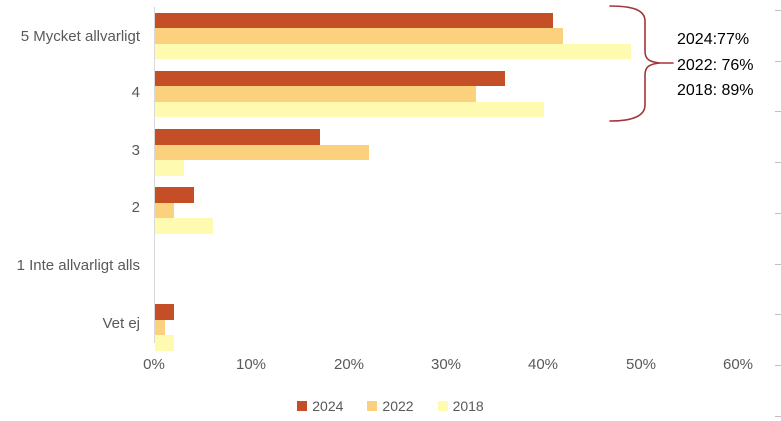 Image resolution: width=781 pixels, height=421 pixels. I want to click on legend-label: 2024, so click(328, 406).